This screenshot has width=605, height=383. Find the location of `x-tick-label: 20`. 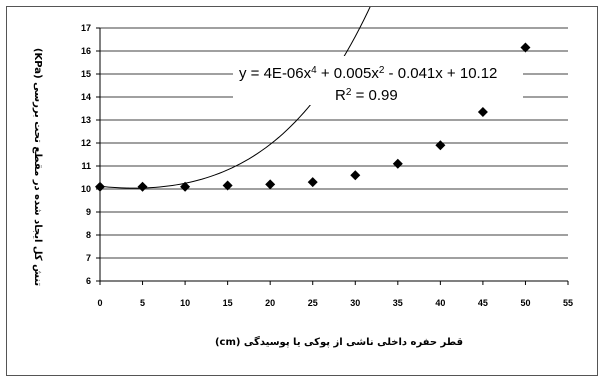

x-tick-label: 20 is located at coordinates (270, 303).